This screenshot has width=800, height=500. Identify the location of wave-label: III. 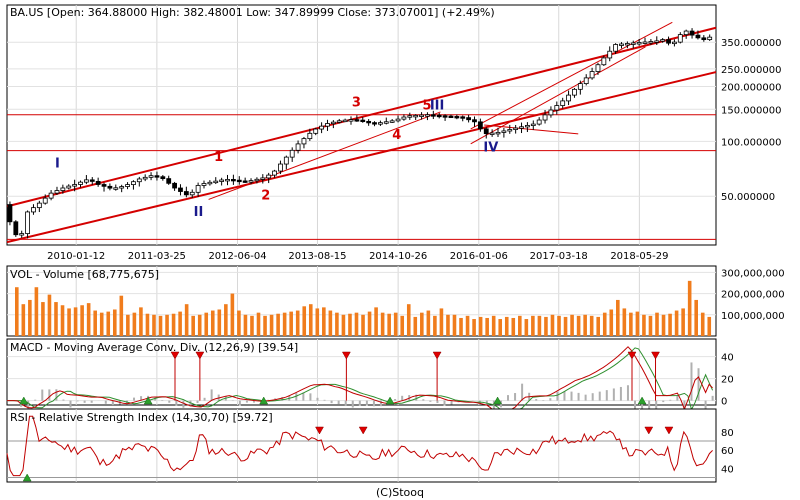
(437, 105).